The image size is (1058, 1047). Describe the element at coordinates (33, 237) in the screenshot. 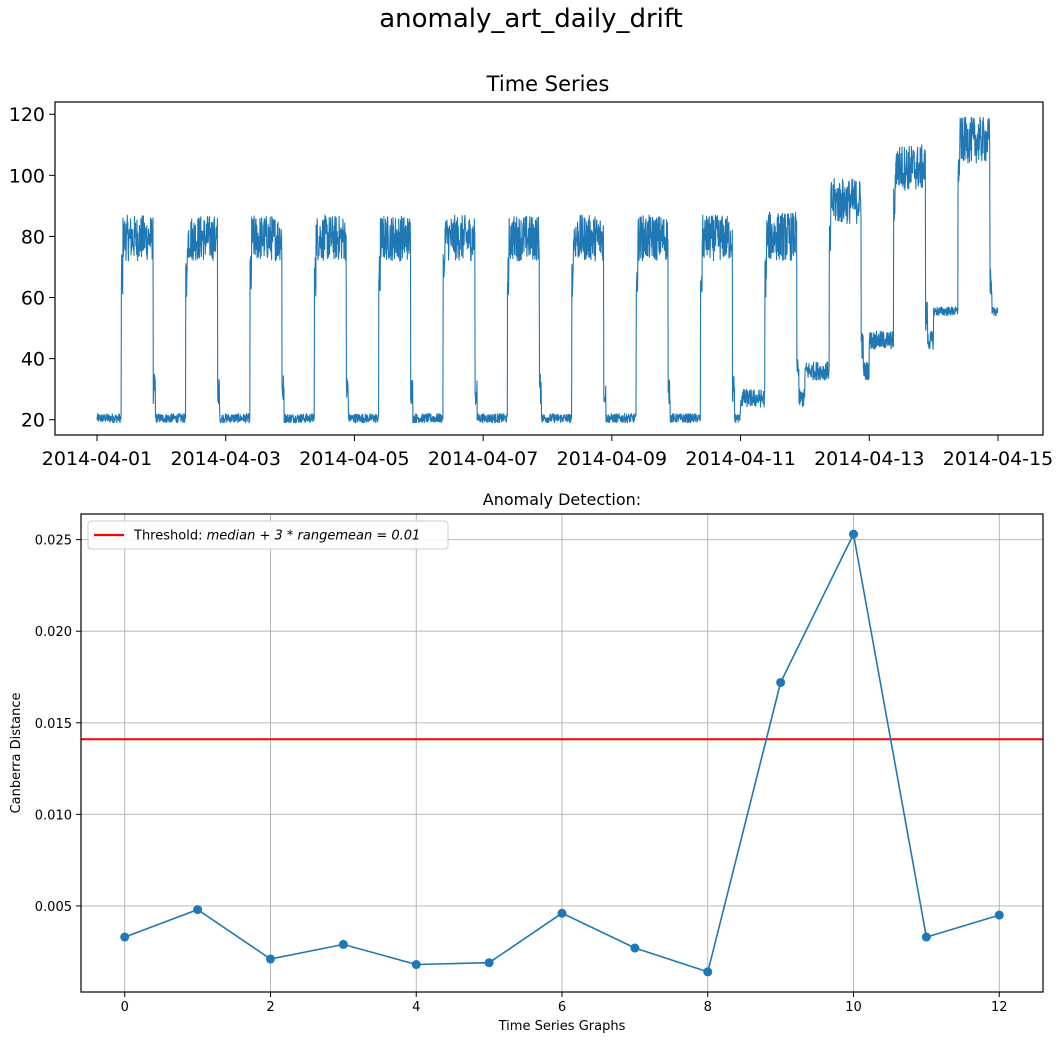

I see `time-series-y-tick-label: 80` at that location.